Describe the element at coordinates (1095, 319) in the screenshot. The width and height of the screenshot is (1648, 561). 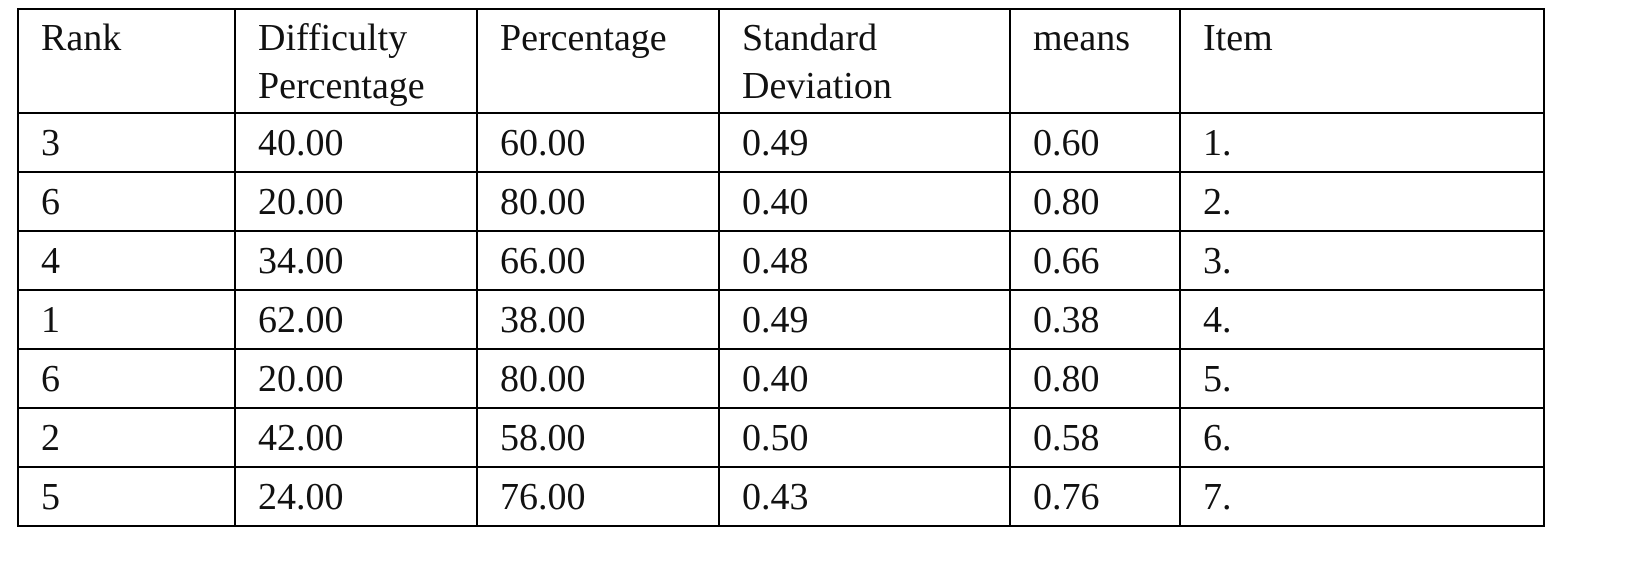
I see `table-cell: 0.38` at that location.